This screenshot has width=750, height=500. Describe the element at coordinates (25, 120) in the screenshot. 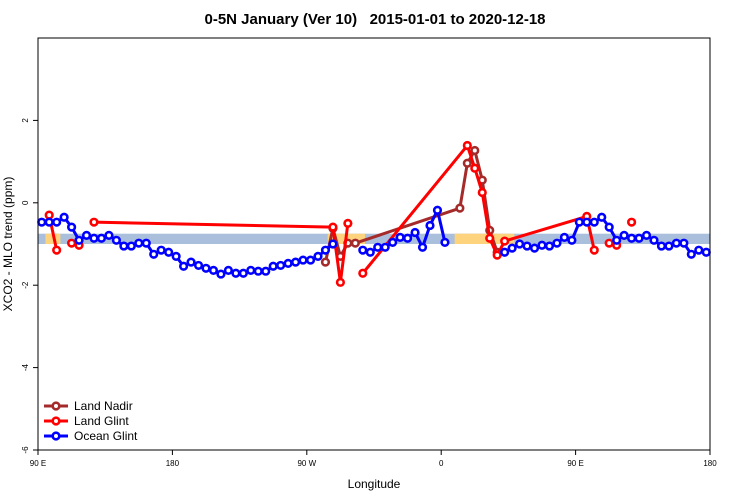

I see `y-tick-label: 2` at that location.